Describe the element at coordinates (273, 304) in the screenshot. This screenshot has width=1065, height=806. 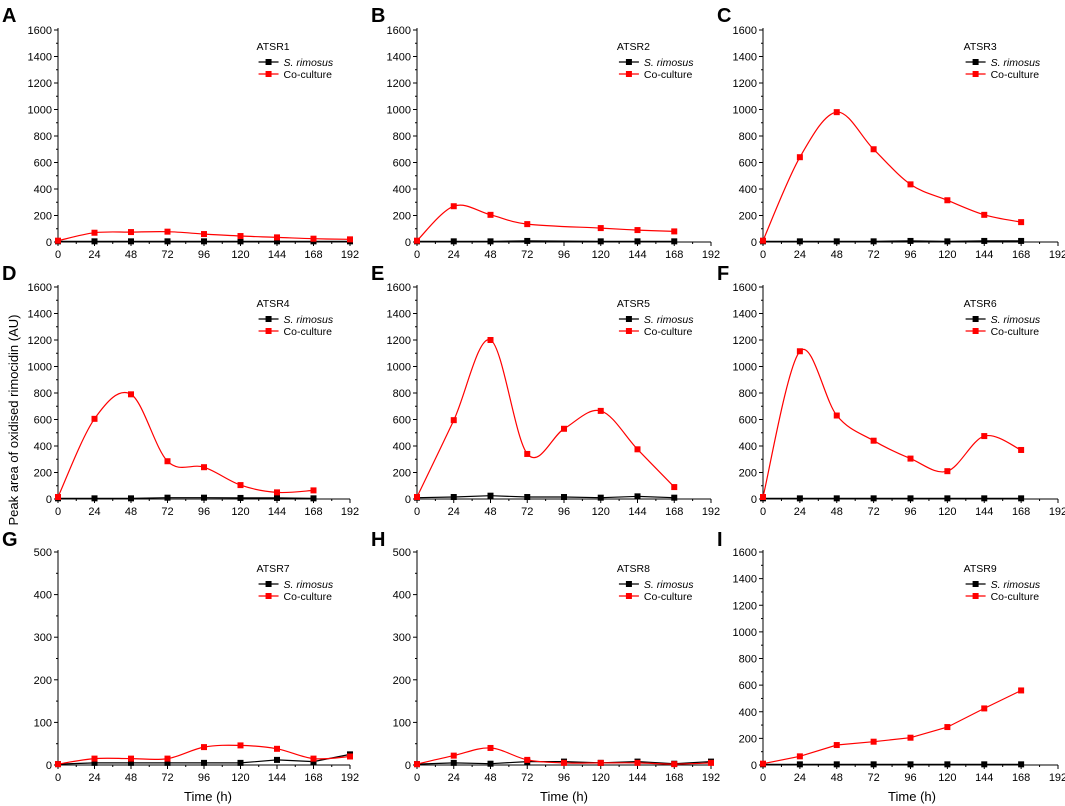
I see `legend-title: ATSR4` at that location.